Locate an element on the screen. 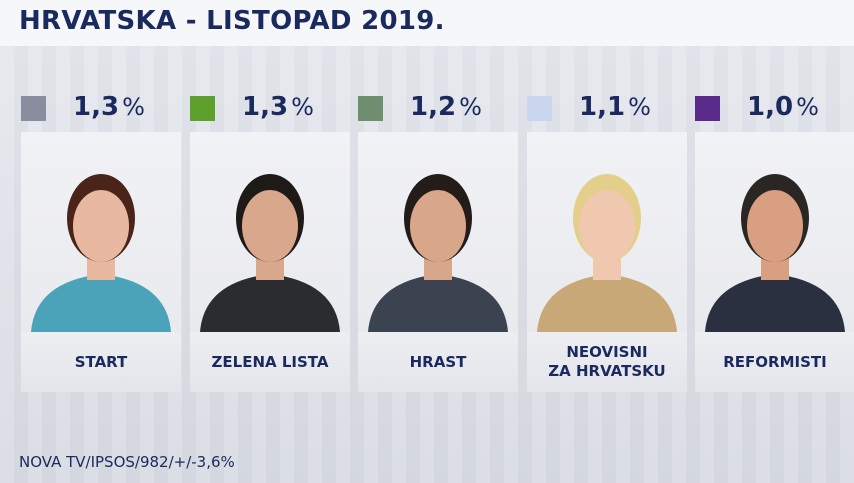 The image size is (854, 483). category-label-box: REFORMISTI is located at coordinates (774, 362).